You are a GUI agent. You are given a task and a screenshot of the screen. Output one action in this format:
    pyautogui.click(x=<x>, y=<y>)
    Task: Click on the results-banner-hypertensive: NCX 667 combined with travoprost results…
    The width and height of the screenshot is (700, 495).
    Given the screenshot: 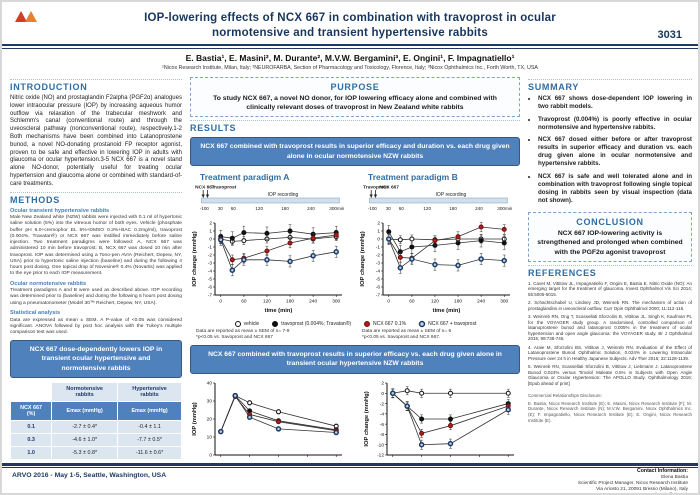 What is the action you would take?
    pyautogui.click(x=355, y=359)
    